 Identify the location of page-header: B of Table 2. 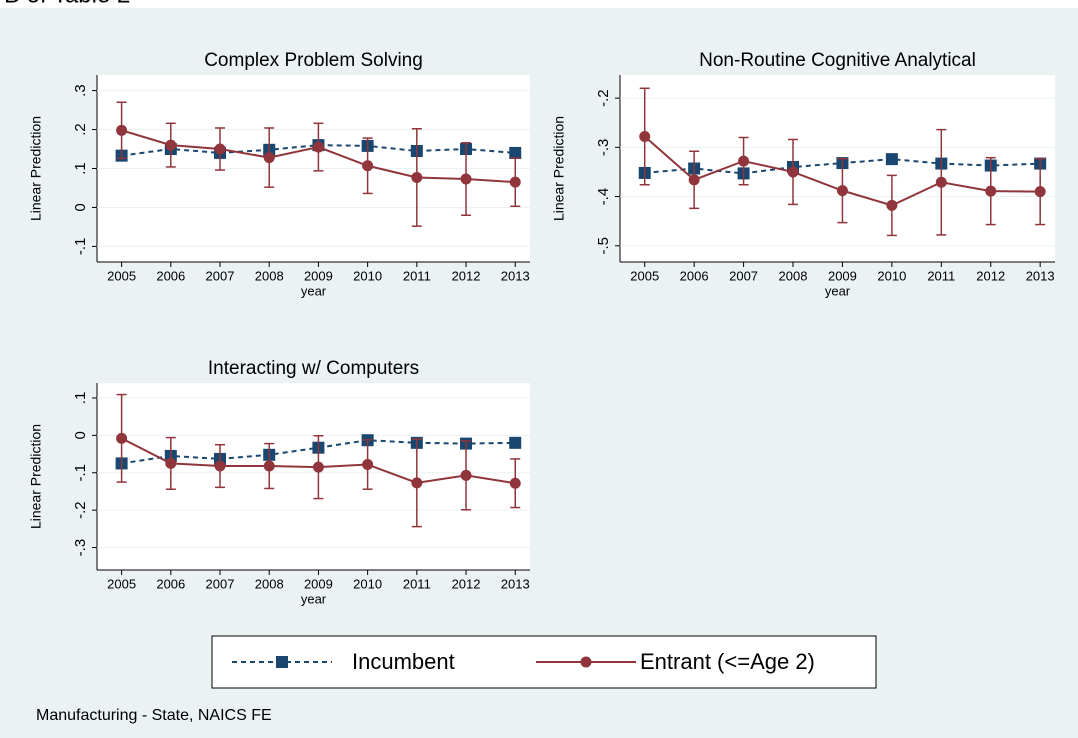
(67, 4).